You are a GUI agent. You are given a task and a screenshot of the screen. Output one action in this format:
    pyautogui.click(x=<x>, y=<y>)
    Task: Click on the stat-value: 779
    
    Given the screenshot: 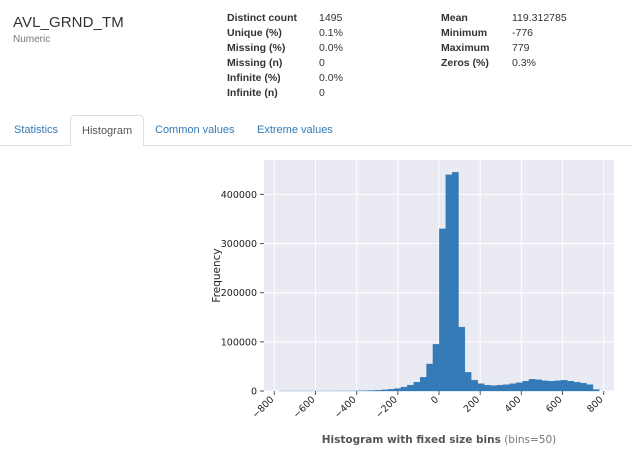 What is the action you would take?
    pyautogui.click(x=521, y=47)
    